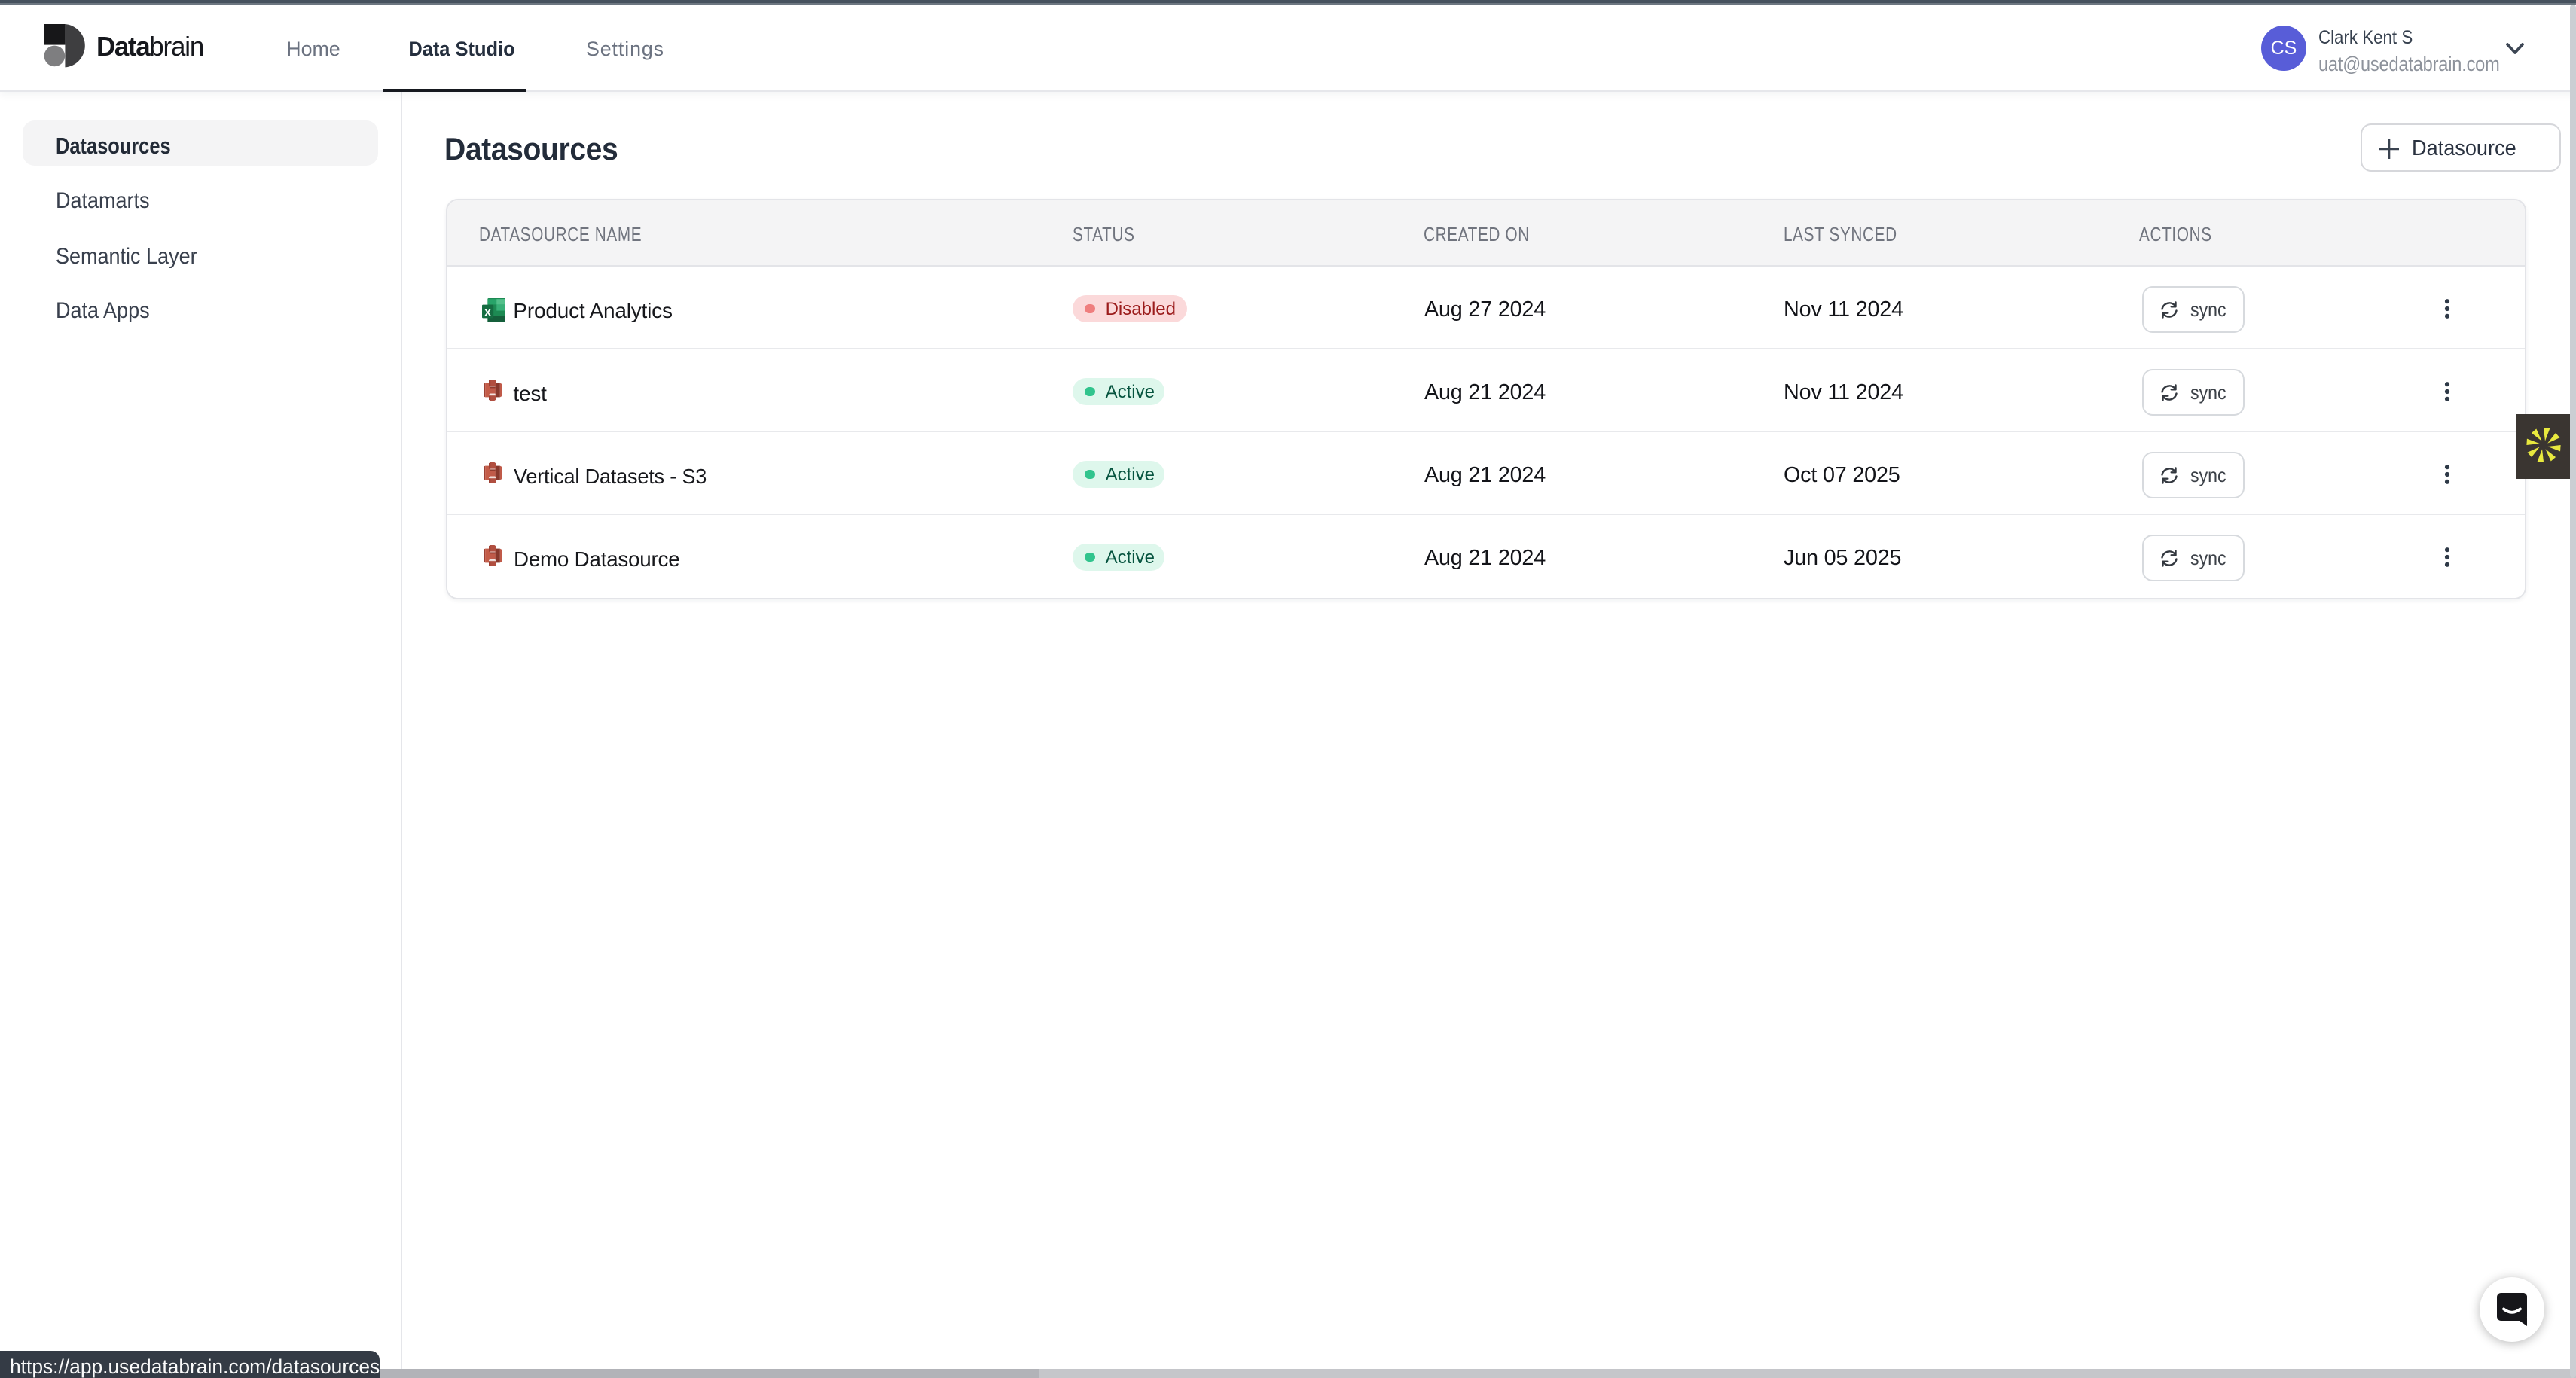 This screenshot has width=2576, height=1378. I want to click on svg-text: x, so click(488, 311).